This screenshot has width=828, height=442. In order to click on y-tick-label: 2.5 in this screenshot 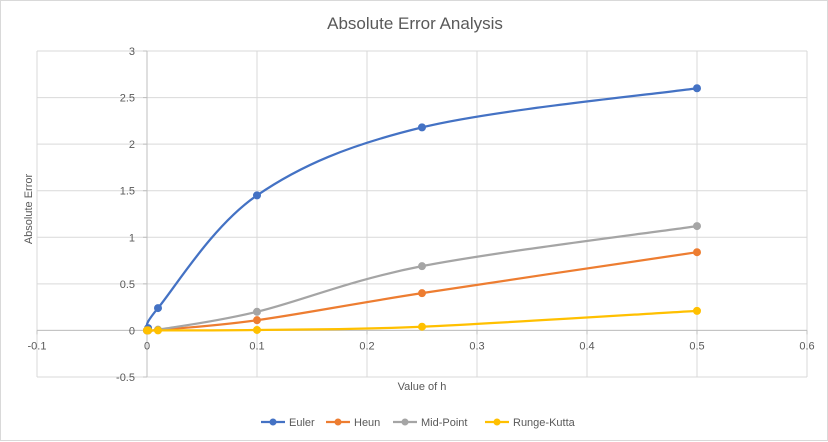, I will do `click(127, 99)`.